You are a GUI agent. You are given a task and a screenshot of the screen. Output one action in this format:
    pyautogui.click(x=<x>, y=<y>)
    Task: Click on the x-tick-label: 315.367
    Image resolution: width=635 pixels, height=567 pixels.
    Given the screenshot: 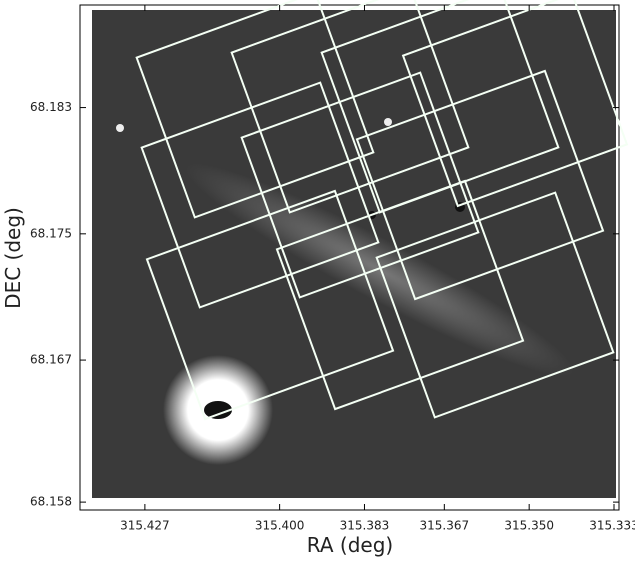 What is the action you would take?
    pyautogui.click(x=445, y=526)
    